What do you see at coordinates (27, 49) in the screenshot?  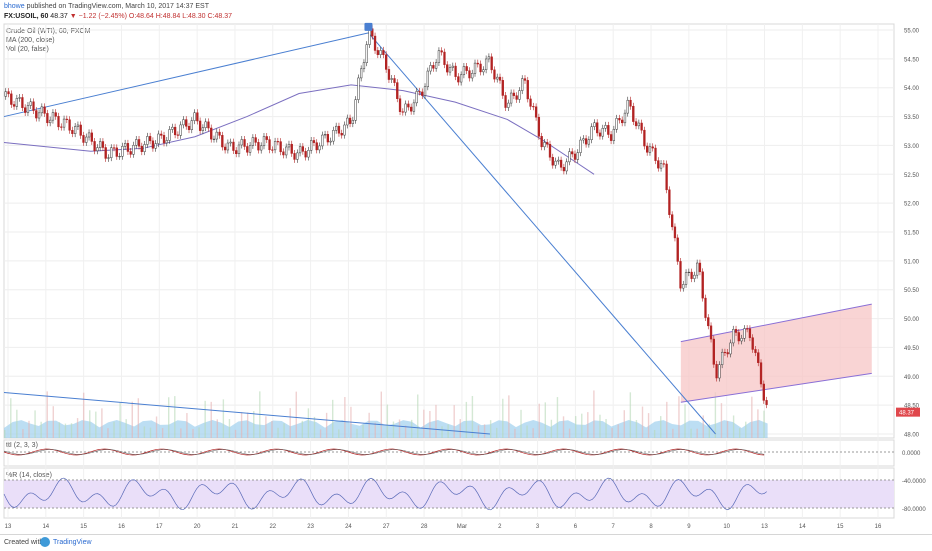 I see `vol-legend: Vol (20, false)` at bounding box center [27, 49].